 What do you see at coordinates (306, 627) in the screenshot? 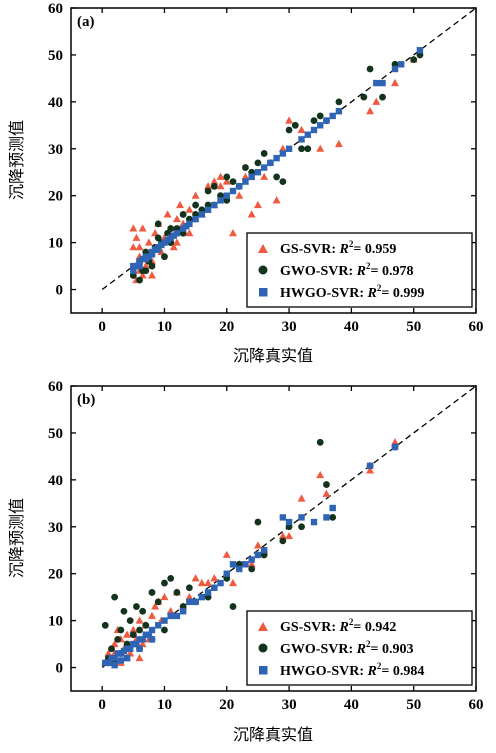
I see `legend-series-name: GS-SVR` at bounding box center [306, 627].